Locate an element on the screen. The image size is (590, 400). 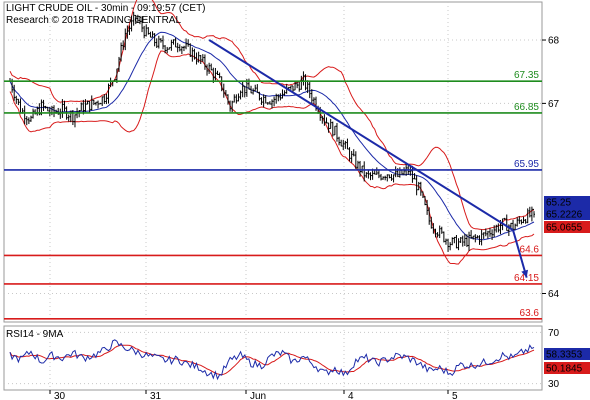
rsi-tick-label: 70 is located at coordinates (554, 333).